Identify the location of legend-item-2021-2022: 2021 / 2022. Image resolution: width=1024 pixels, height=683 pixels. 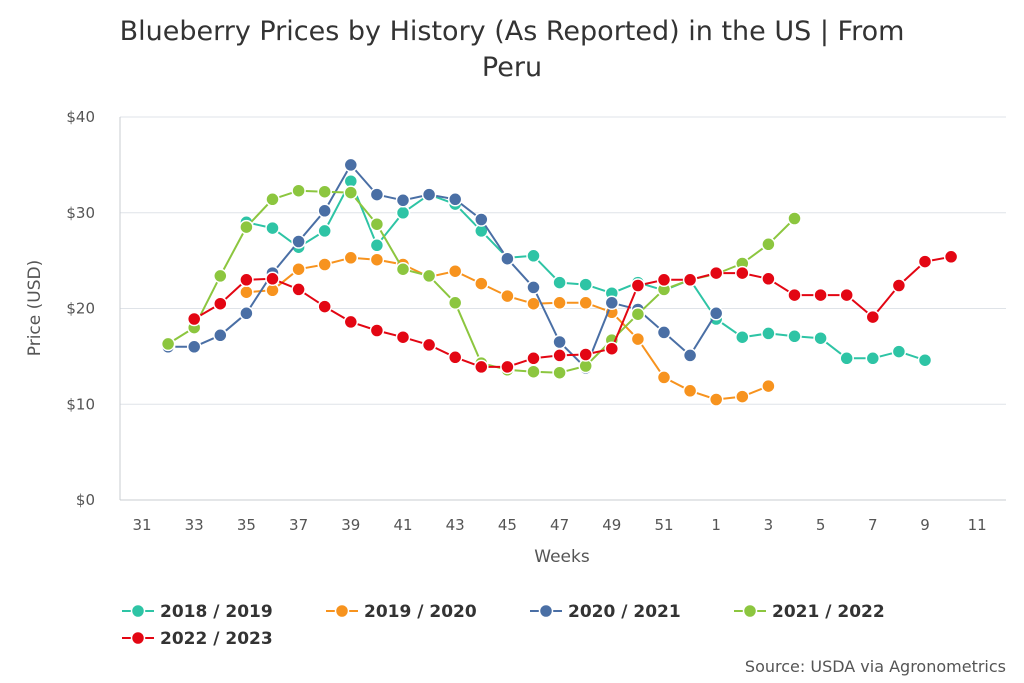
(809, 612).